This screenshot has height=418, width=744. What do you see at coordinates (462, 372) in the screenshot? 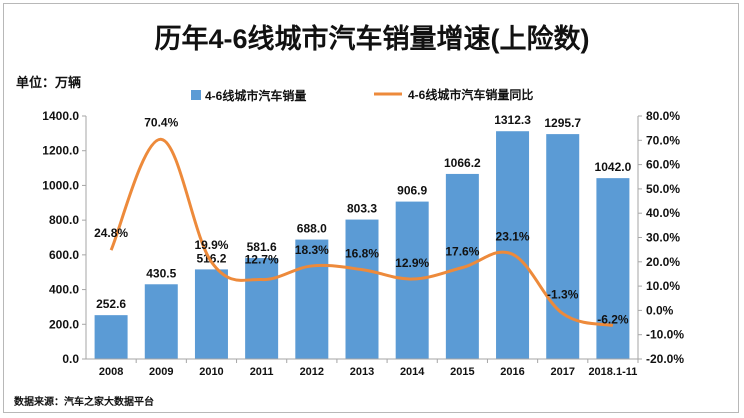
I see `x-tick-label: 2015` at bounding box center [462, 372].